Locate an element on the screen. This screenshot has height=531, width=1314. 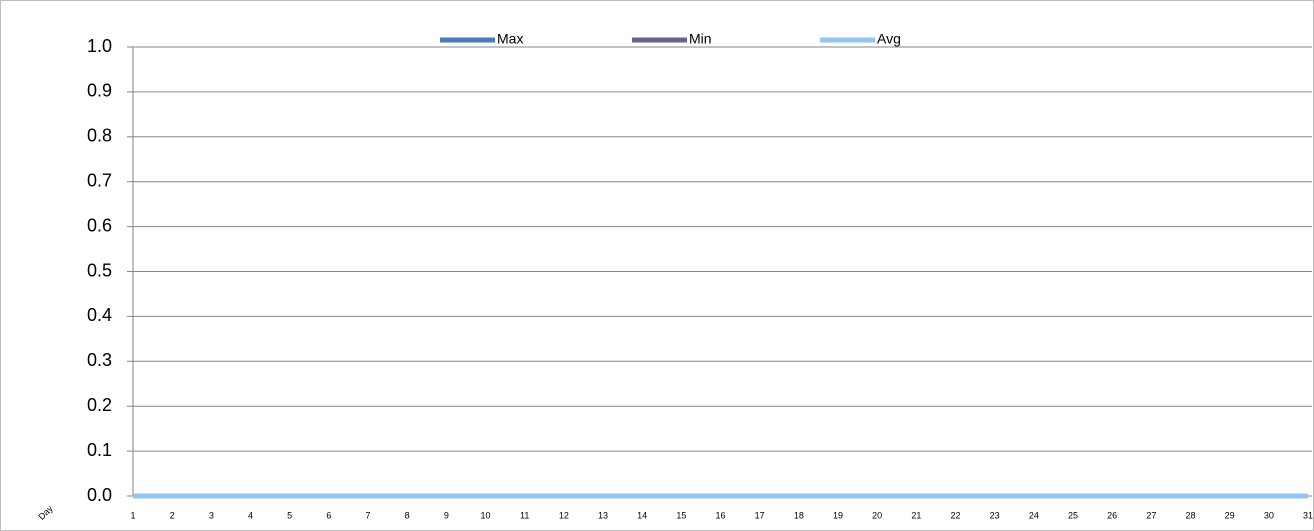
x-tick-label: 17 is located at coordinates (760, 515).